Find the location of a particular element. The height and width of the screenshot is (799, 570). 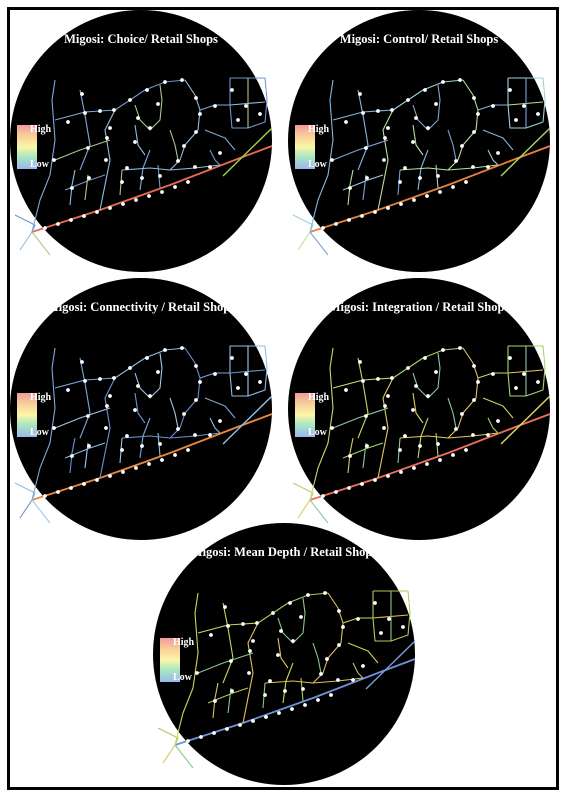

legend-low-label-control: Low is located at coordinates (317, 164).